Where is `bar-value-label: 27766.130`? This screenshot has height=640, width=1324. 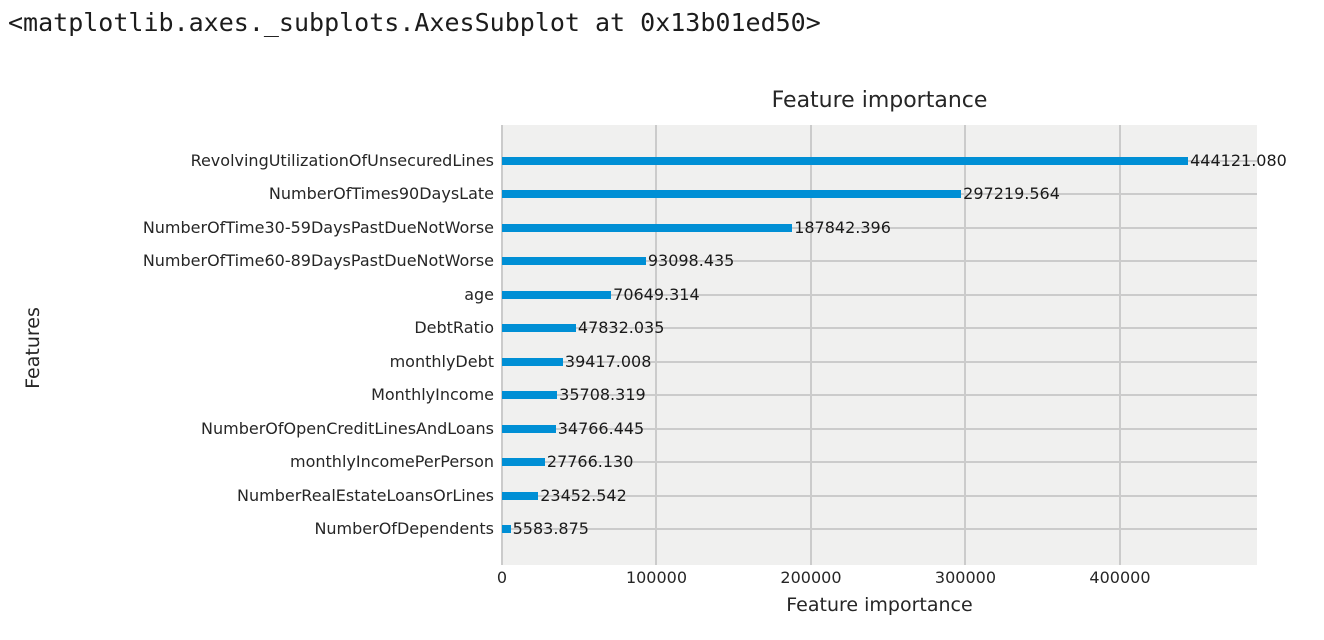 bar-value-label: 27766.130 is located at coordinates (590, 462).